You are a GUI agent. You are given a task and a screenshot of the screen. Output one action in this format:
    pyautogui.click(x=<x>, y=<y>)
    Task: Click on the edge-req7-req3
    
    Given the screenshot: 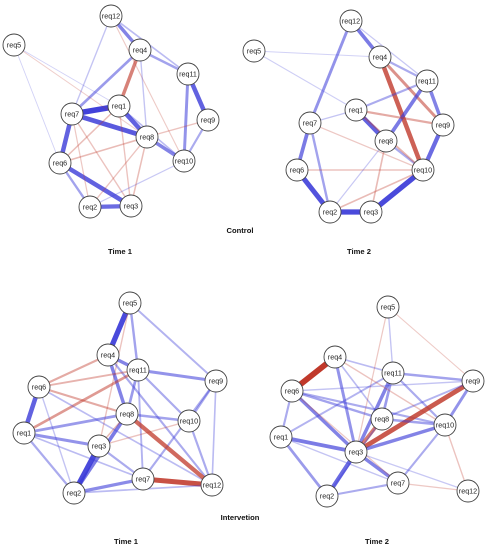 What is the action you would take?
    pyautogui.click(x=101, y=160)
    